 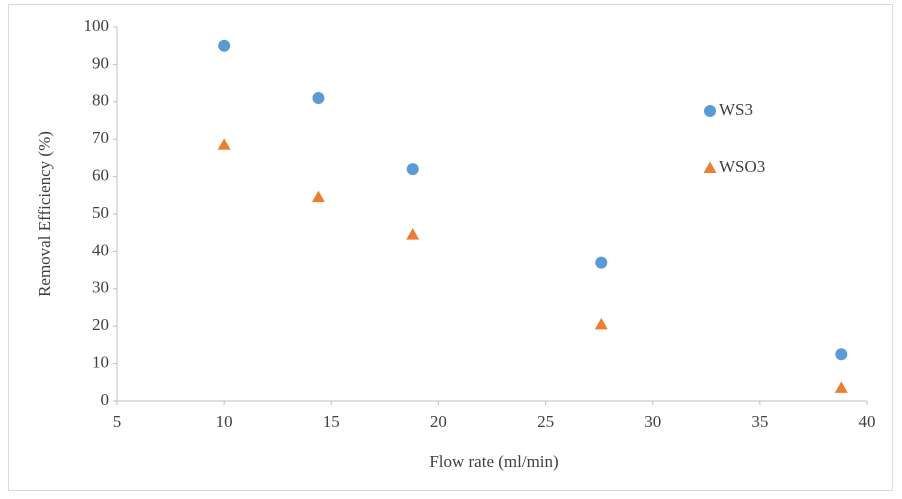 What do you see at coordinates (742, 166) in the screenshot?
I see `legend-label: WSO3` at bounding box center [742, 166].